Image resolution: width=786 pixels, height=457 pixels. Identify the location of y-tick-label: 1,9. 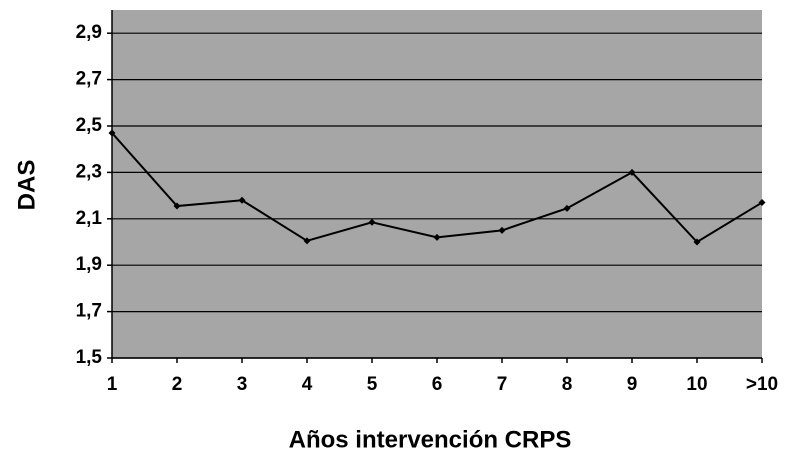
(89, 264).